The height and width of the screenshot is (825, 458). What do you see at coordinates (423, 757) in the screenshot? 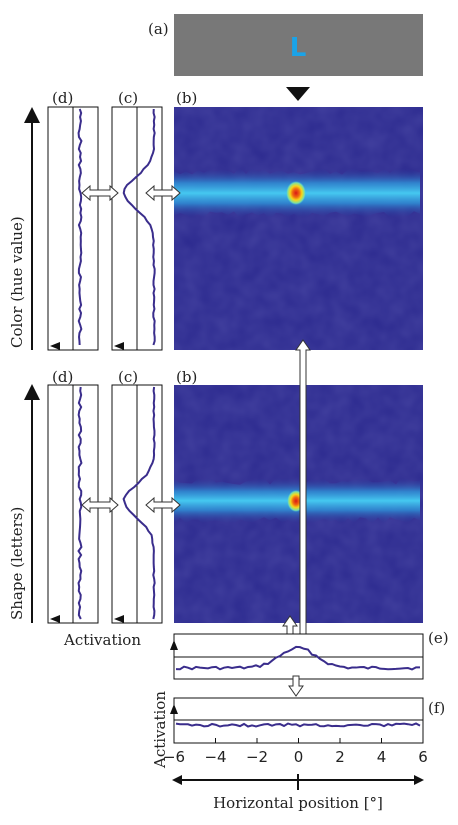
I see `x-tick-label: 6` at bounding box center [423, 757].